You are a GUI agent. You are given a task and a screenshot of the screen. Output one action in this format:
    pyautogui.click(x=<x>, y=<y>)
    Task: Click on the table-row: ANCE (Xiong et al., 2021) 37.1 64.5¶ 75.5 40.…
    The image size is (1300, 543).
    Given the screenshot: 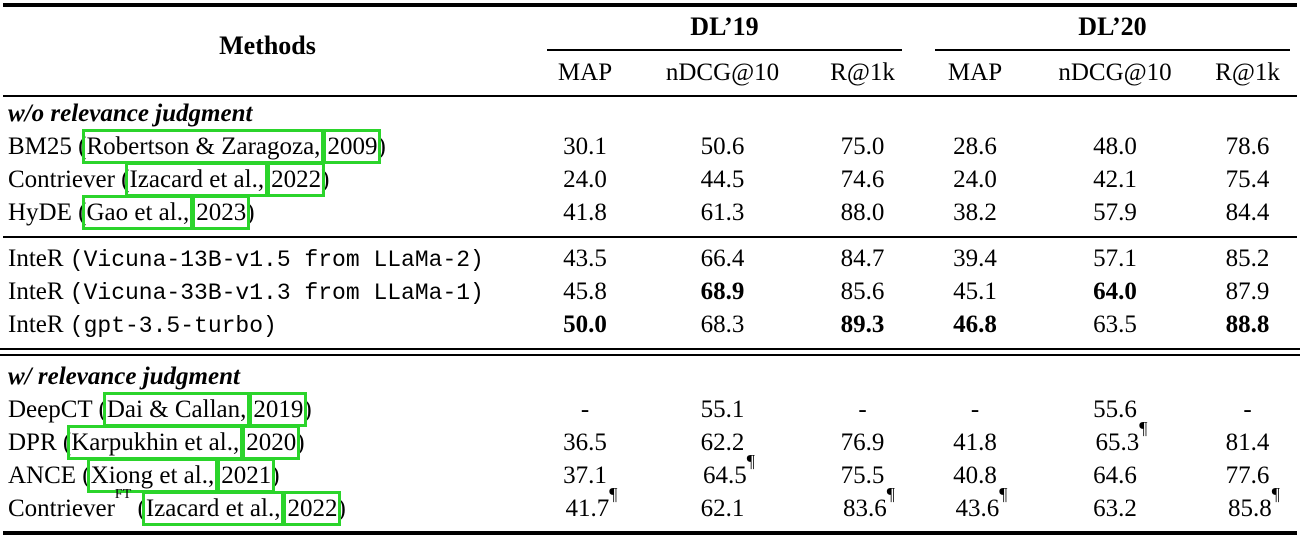 What is the action you would take?
    pyautogui.click(x=650, y=472)
    